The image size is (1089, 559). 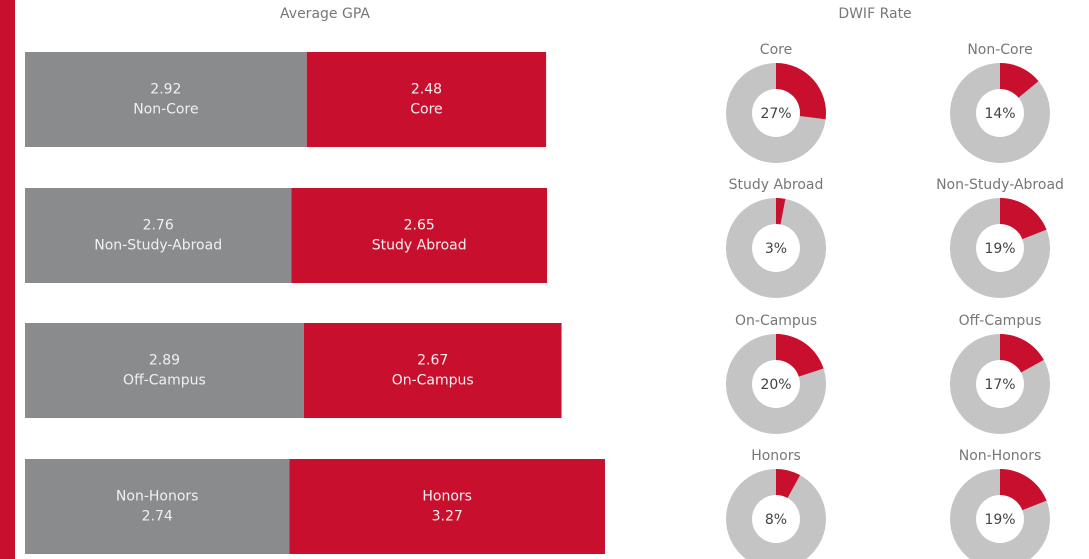 I want to click on bar-label: Study Abroad, so click(x=419, y=246).